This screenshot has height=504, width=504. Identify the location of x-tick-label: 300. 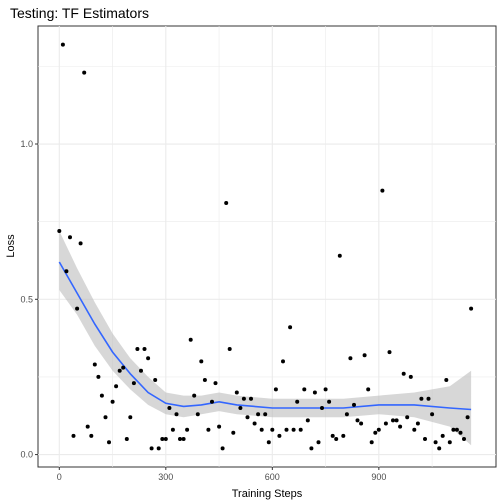
(165, 477).